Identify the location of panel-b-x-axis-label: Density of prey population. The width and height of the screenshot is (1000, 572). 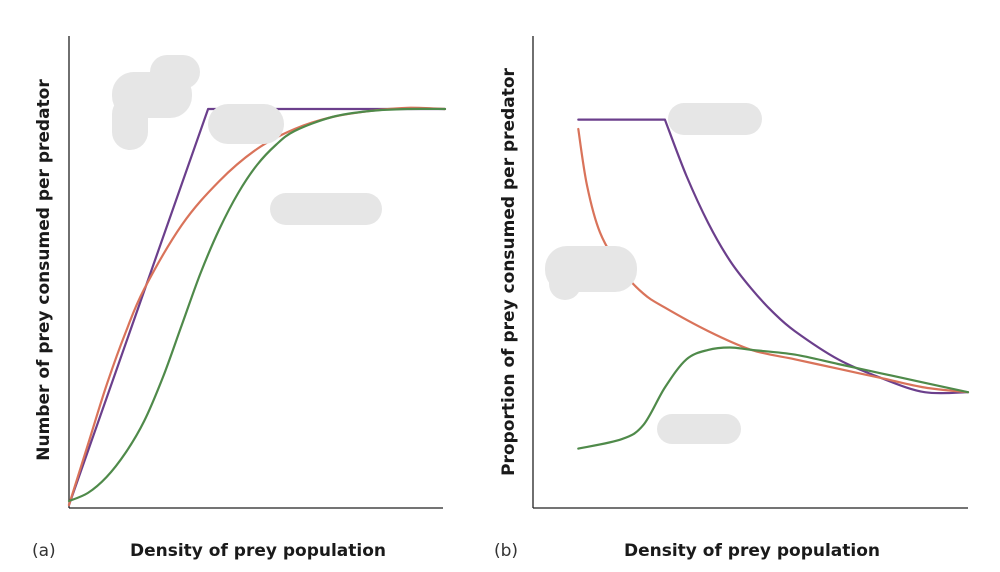
(752, 551).